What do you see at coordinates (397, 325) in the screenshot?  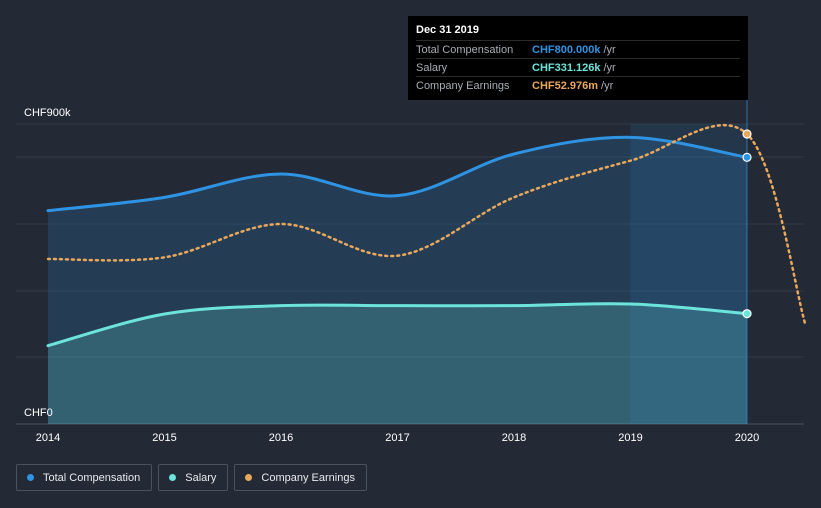 I see `salary-line` at bounding box center [397, 325].